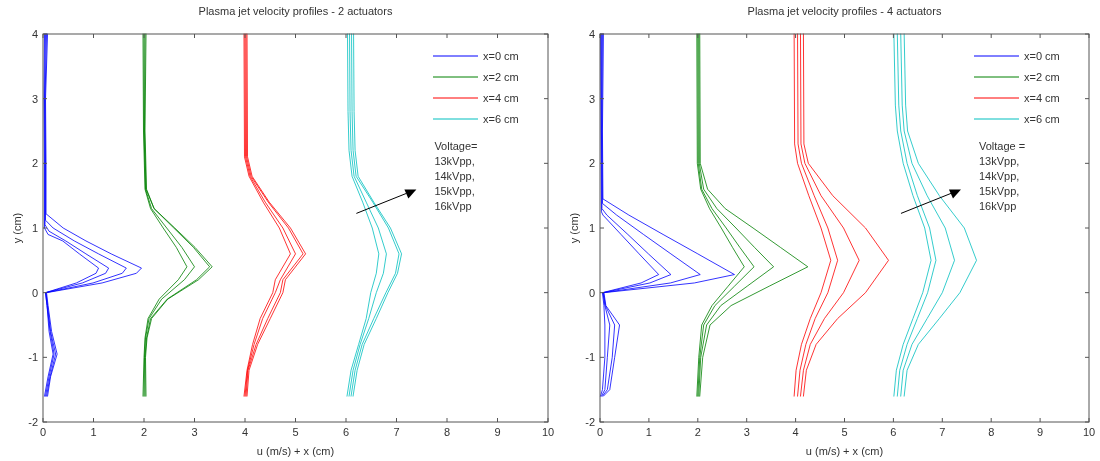  What do you see at coordinates (1002, 176) in the screenshot?
I see `annotation: Voltage = 13kVpp, 14kVpp, 15kVpp, 16kVpp` at bounding box center [1002, 176].